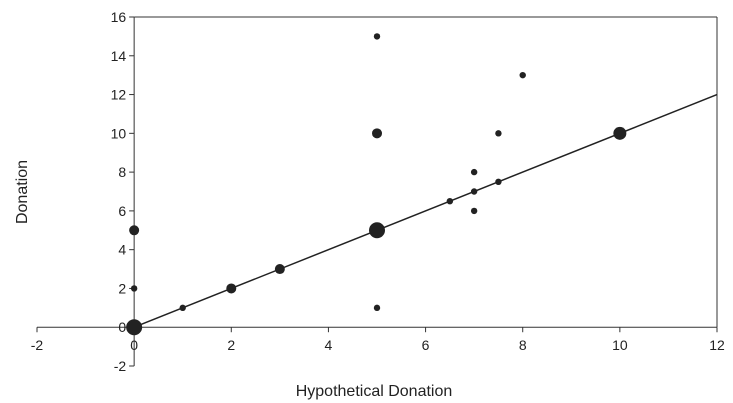 The width and height of the screenshot is (733, 403). I want to click on x-tick-label: 4, so click(329, 345).